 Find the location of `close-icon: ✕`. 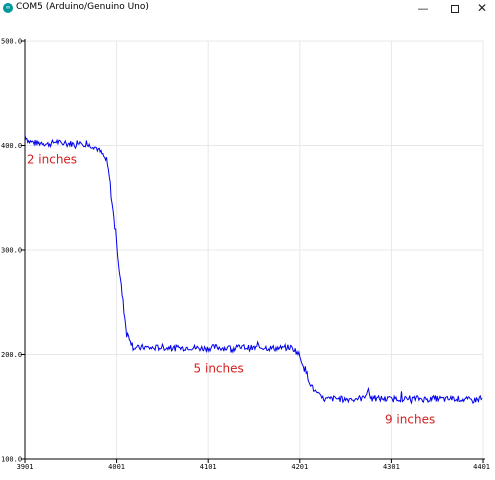

close-icon: ✕ is located at coordinates (482, 8).